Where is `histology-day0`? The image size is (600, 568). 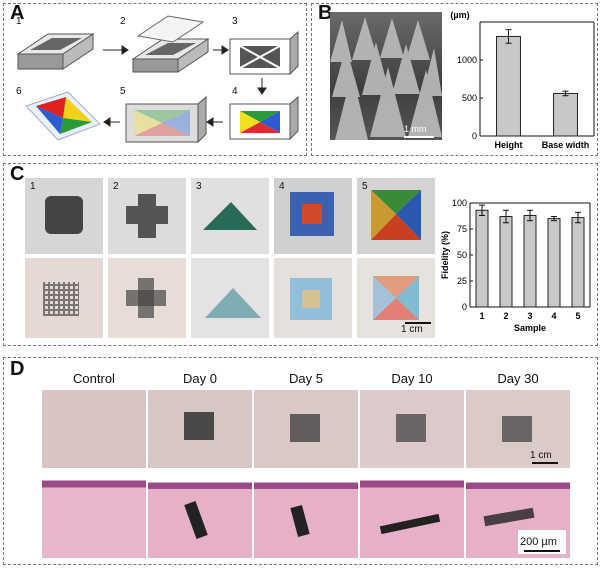 histology-day0 is located at coordinates (200, 515).